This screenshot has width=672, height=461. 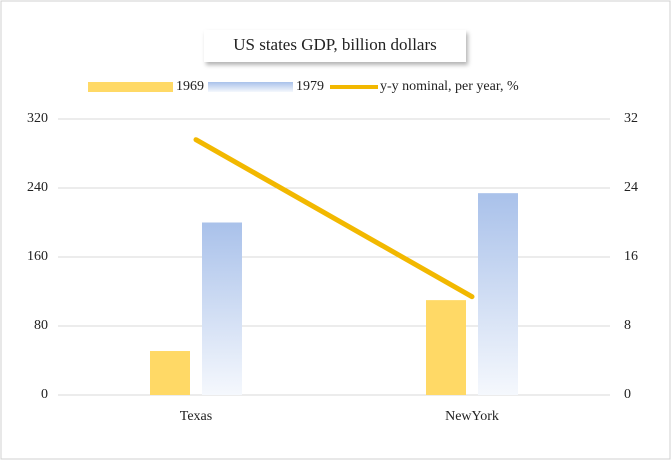 I want to click on y-tick-label: 320, so click(x=37, y=118).